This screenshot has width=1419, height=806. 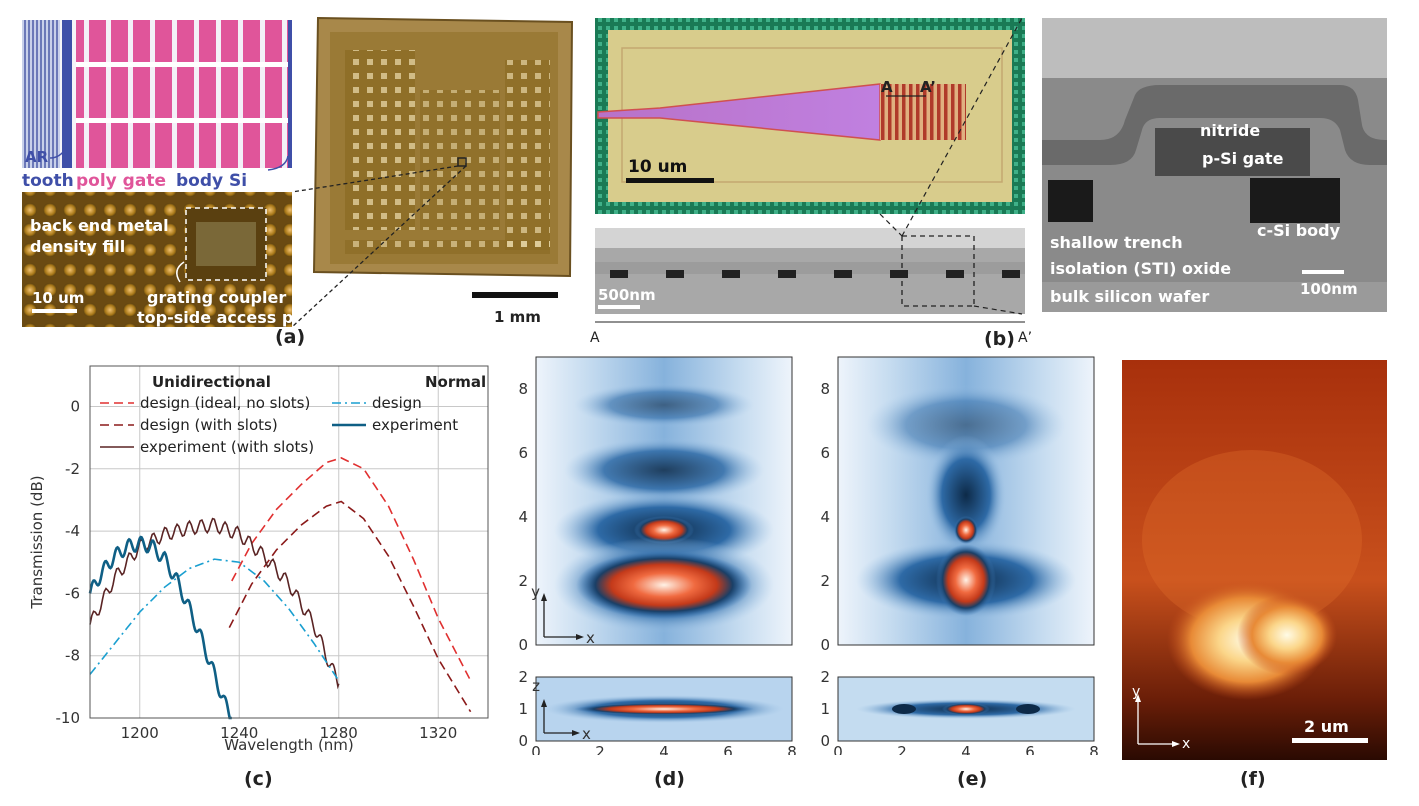 I want to click on d-axis-x2: x, so click(x=586, y=734).